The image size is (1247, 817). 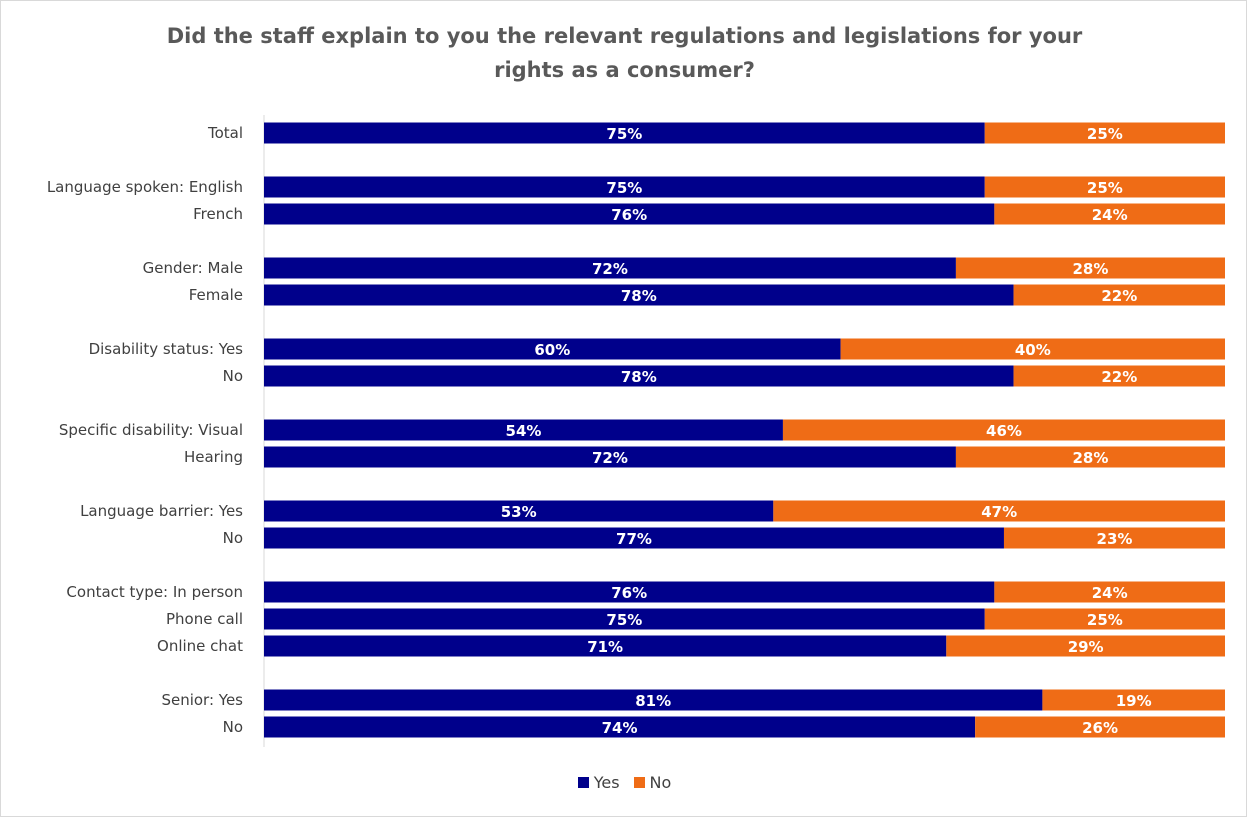 I want to click on category-label: Language spoken: English, so click(x=145, y=187).